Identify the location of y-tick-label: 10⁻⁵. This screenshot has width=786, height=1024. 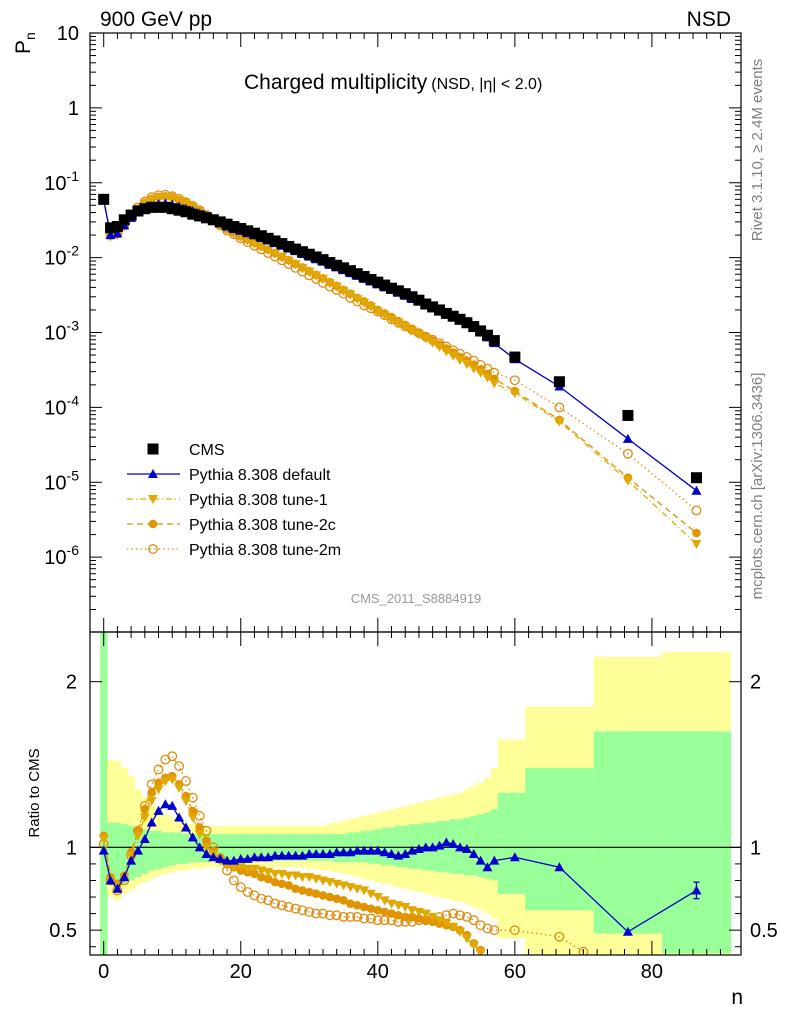
(61, 480).